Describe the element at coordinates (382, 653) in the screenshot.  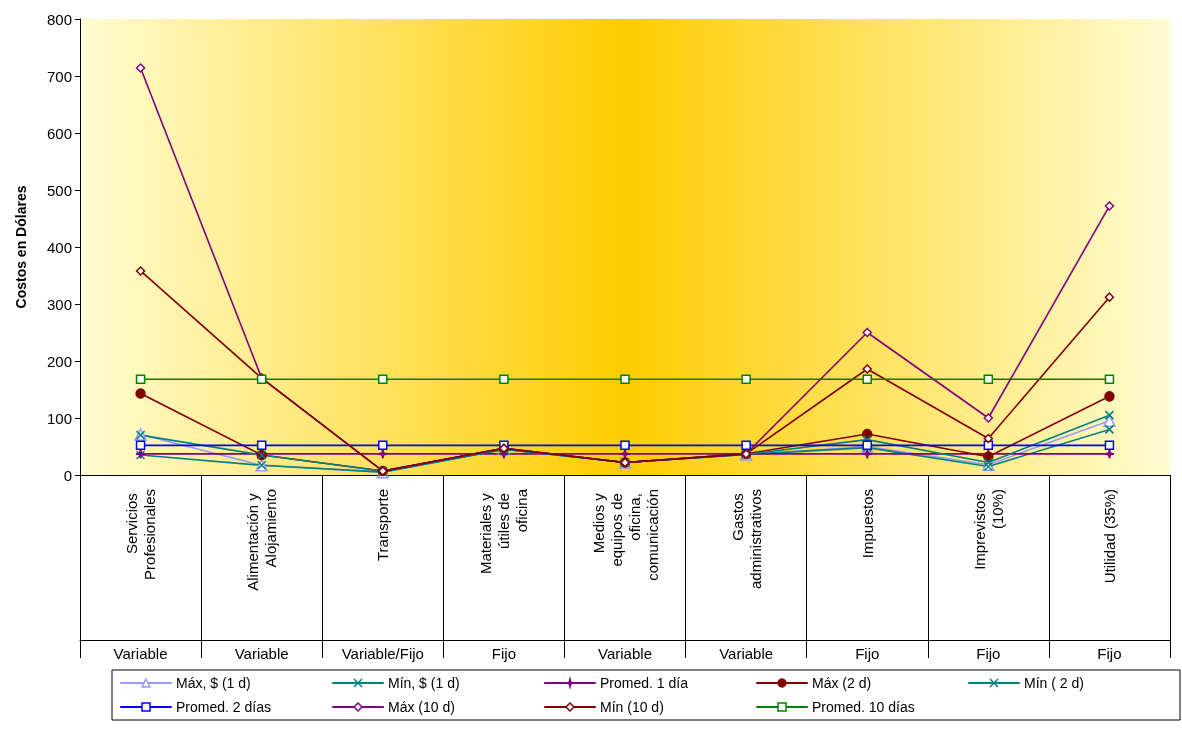
I see `text: Variable/Fijo` at that location.